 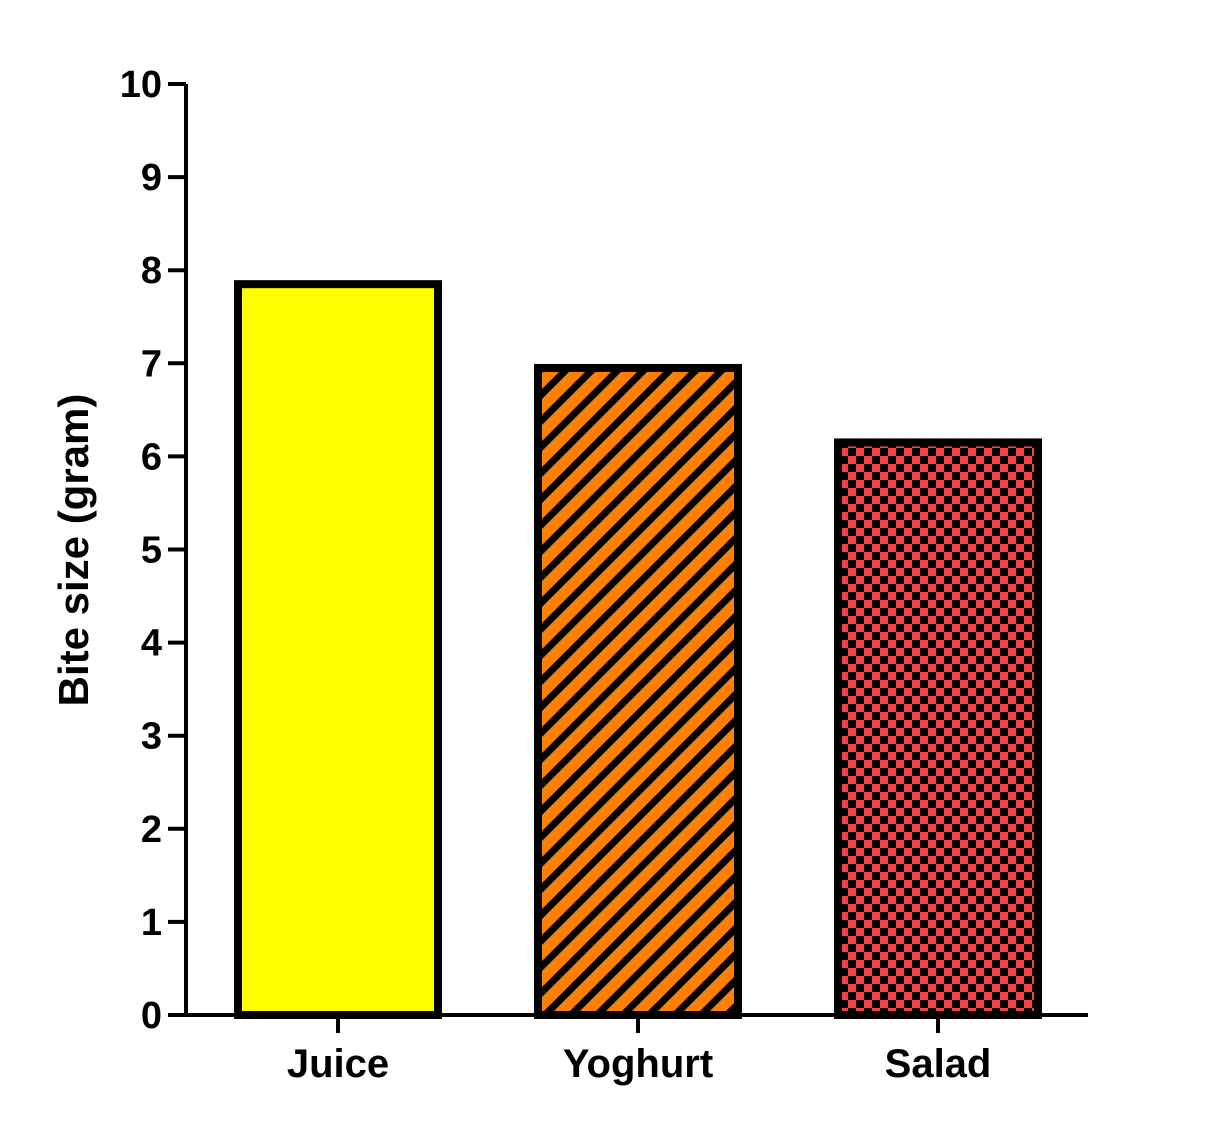 What do you see at coordinates (151, 737) in the screenshot?
I see `y-tick-label: 3` at bounding box center [151, 737].